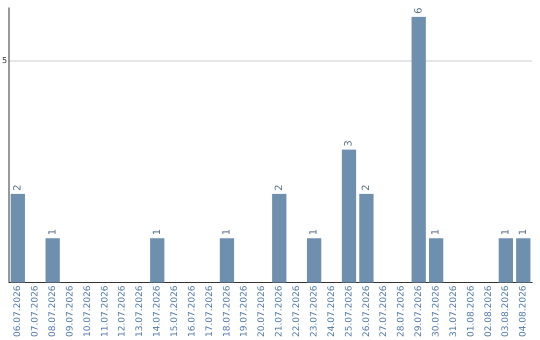  Describe the element at coordinates (227, 311) in the screenshot. I see `x-tick-label: 18.07.2026` at that location.